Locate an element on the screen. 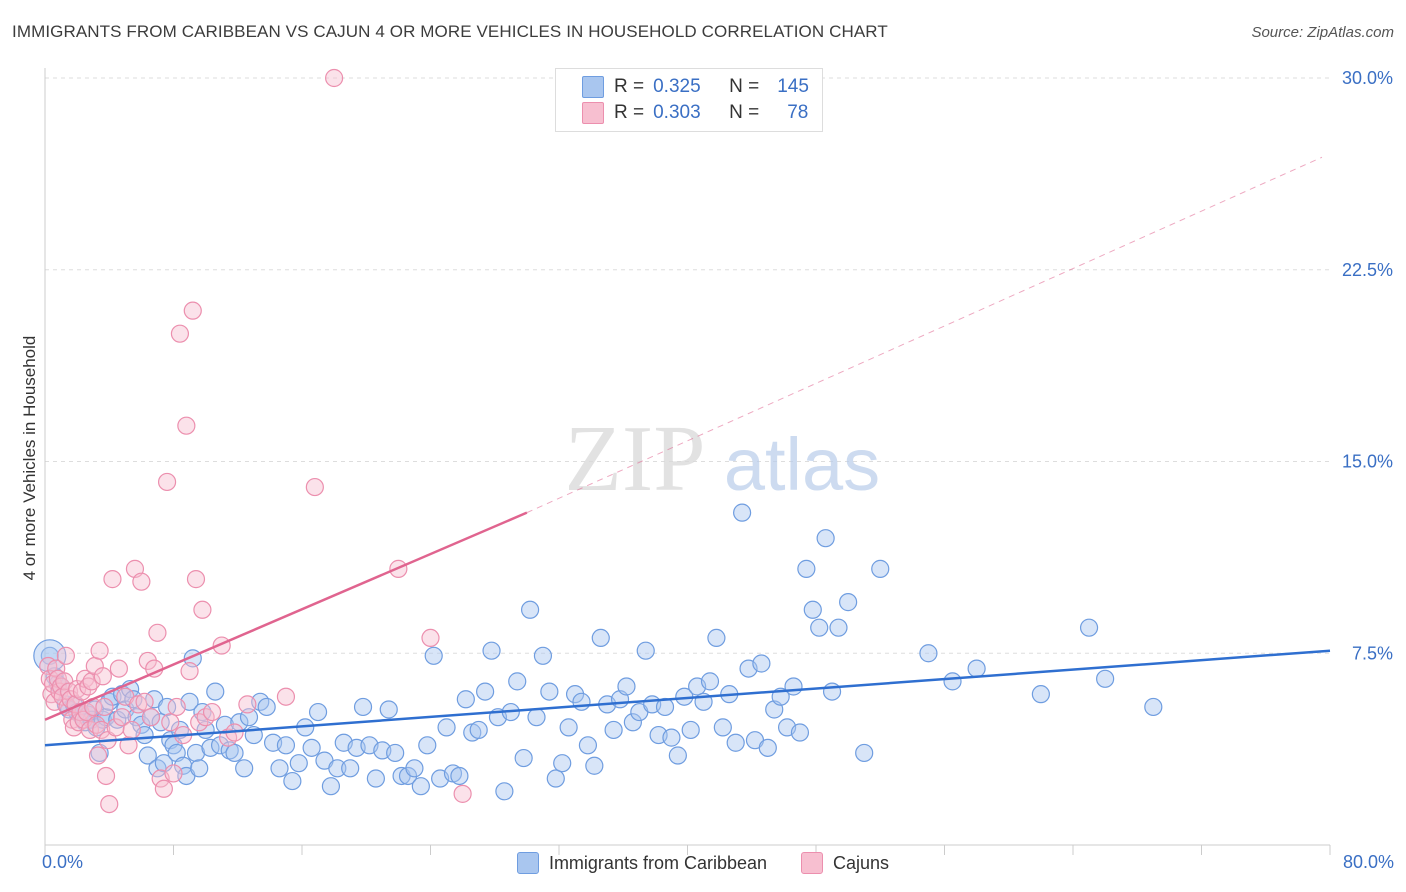 The height and width of the screenshot is (892, 1406). watermark-zip: ZIP is located at coordinates (635, 459).